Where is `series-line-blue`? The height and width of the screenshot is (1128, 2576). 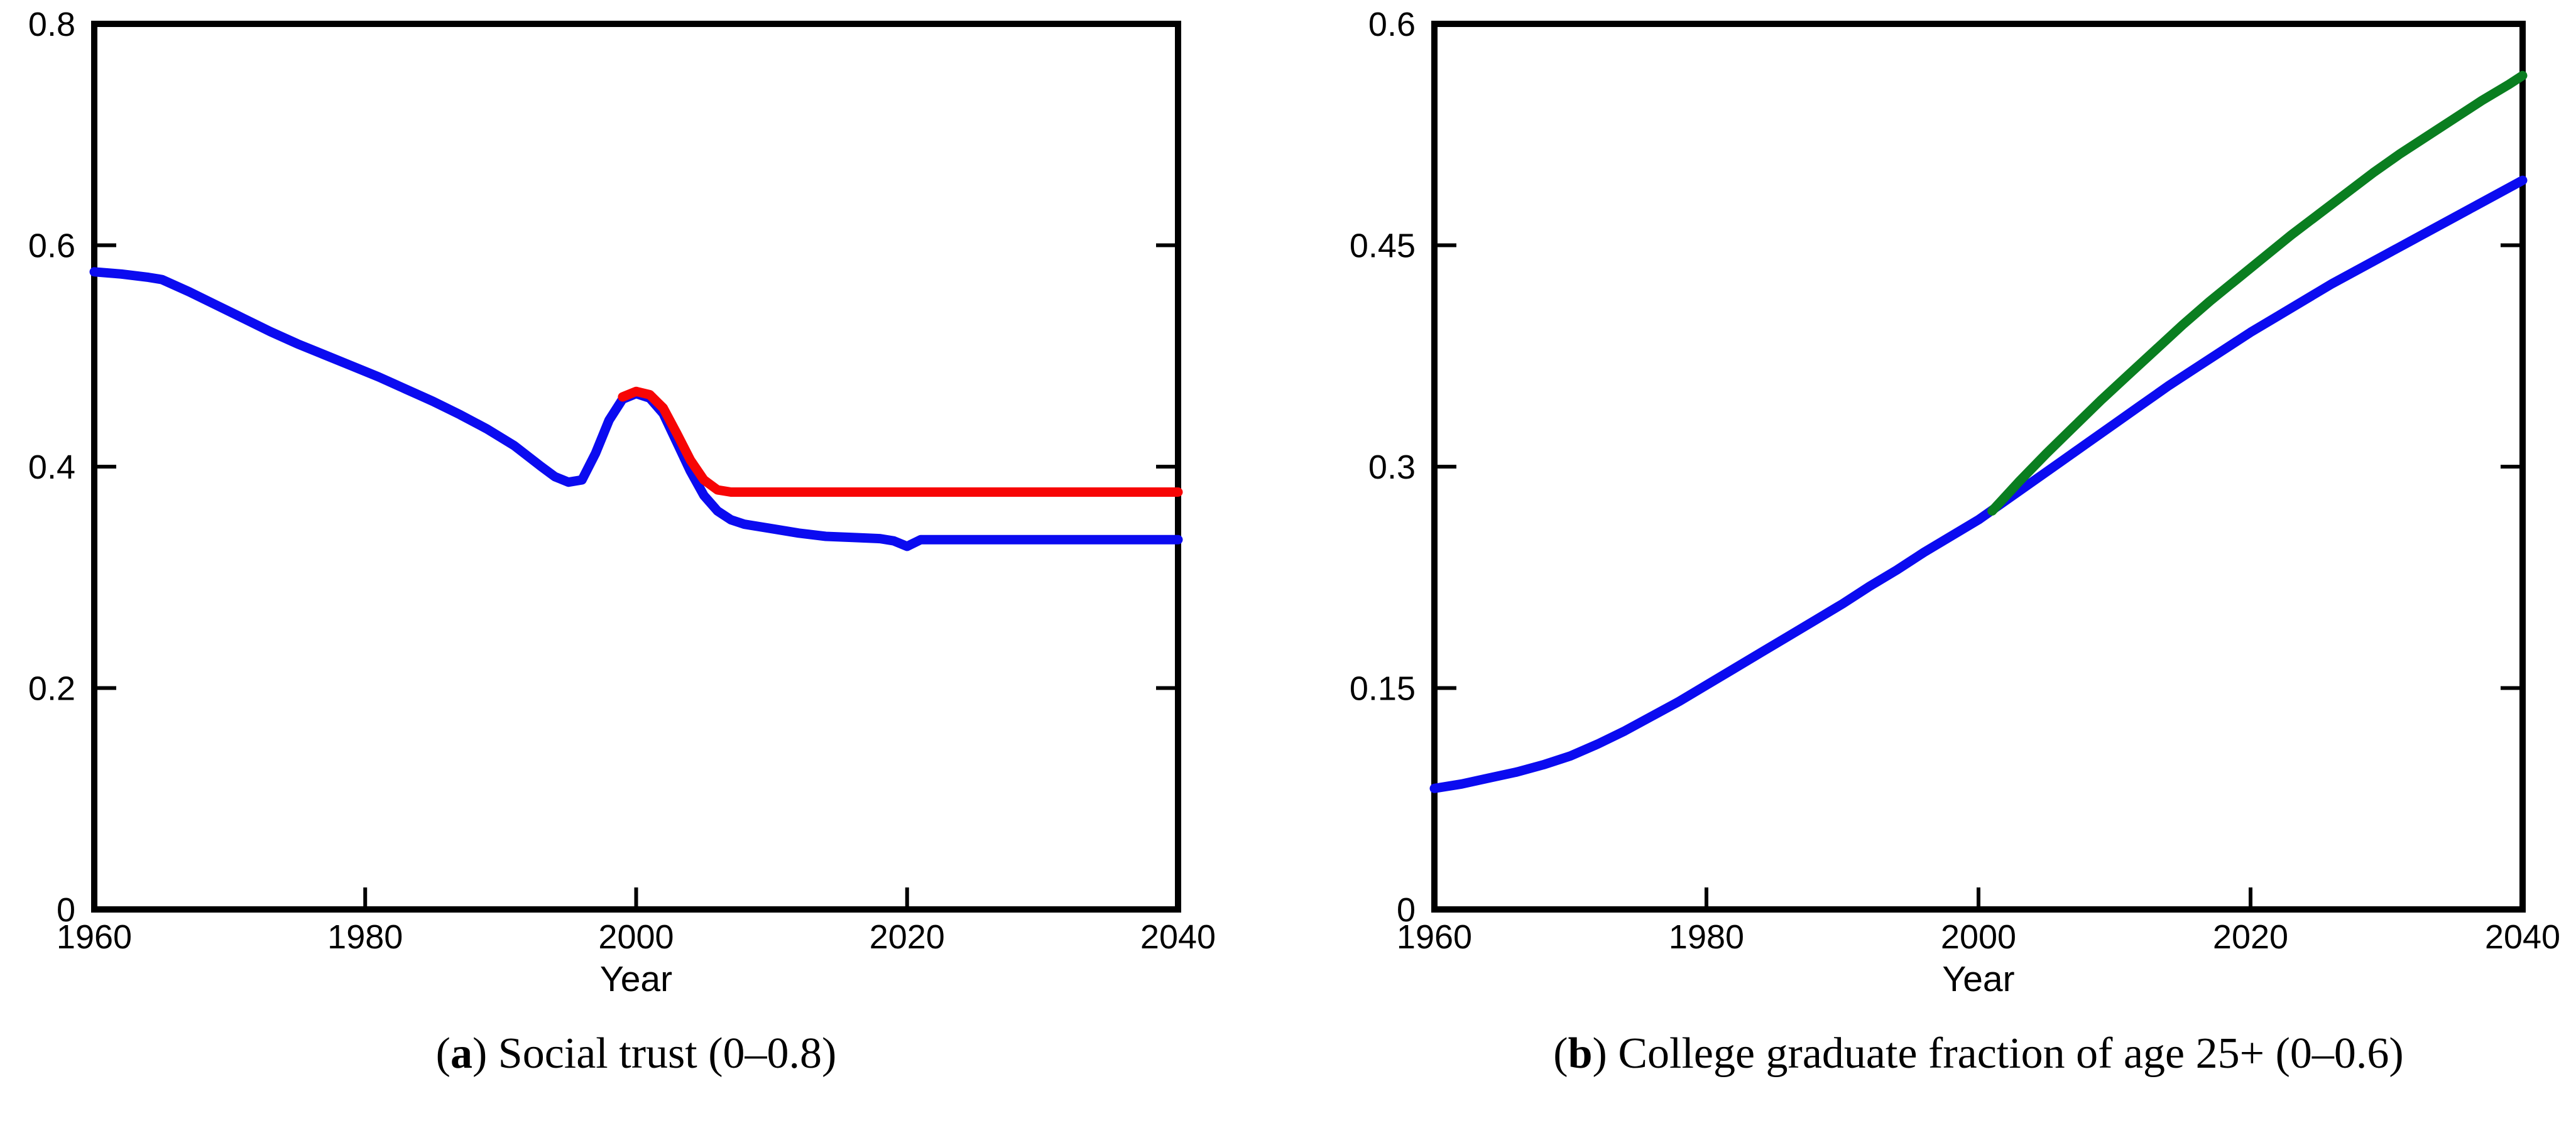
series-line-blue is located at coordinates (636, 409).